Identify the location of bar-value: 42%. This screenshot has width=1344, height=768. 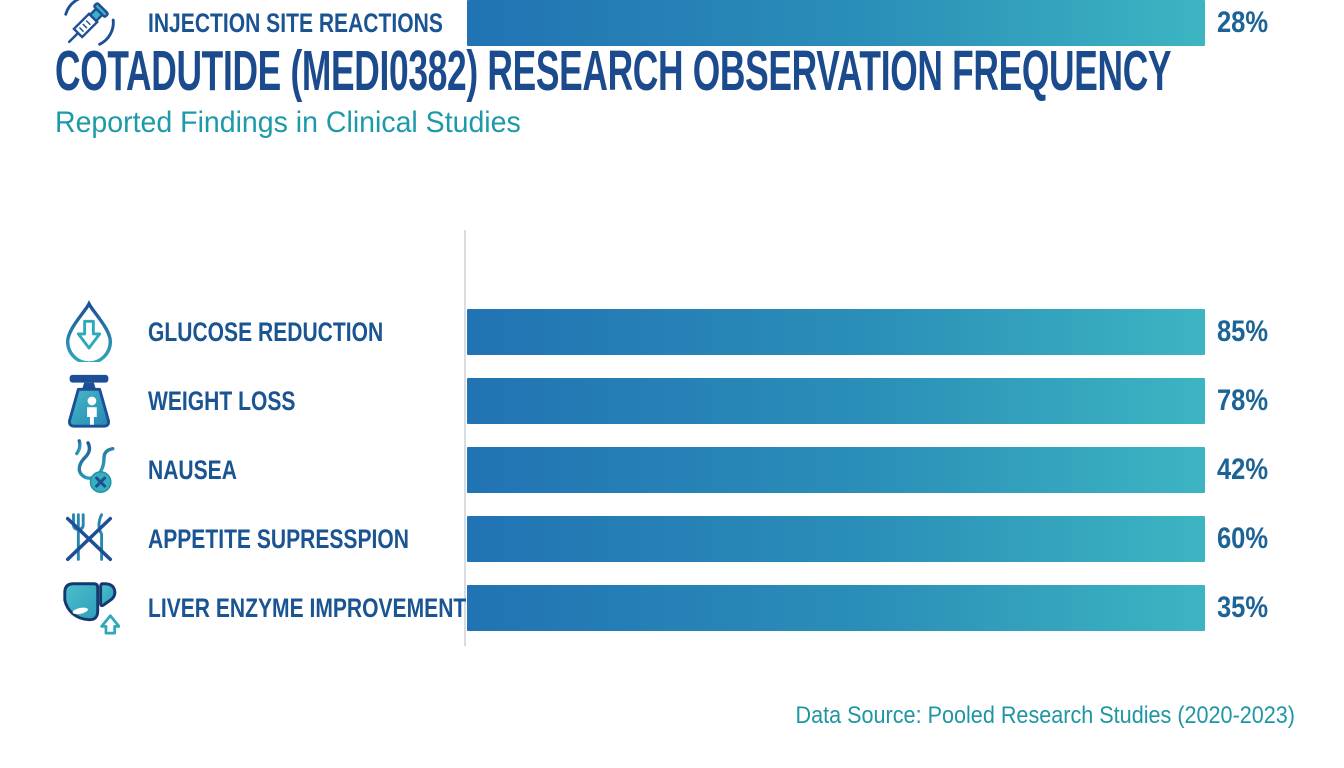
(1243, 469).